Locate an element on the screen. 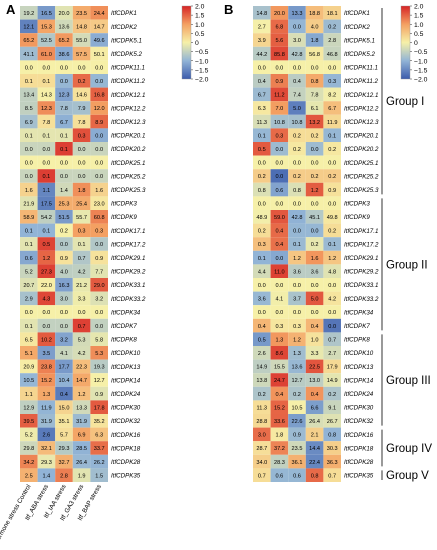  colorbar-b-tick-label: −0.5 is located at coordinates (421, 52).